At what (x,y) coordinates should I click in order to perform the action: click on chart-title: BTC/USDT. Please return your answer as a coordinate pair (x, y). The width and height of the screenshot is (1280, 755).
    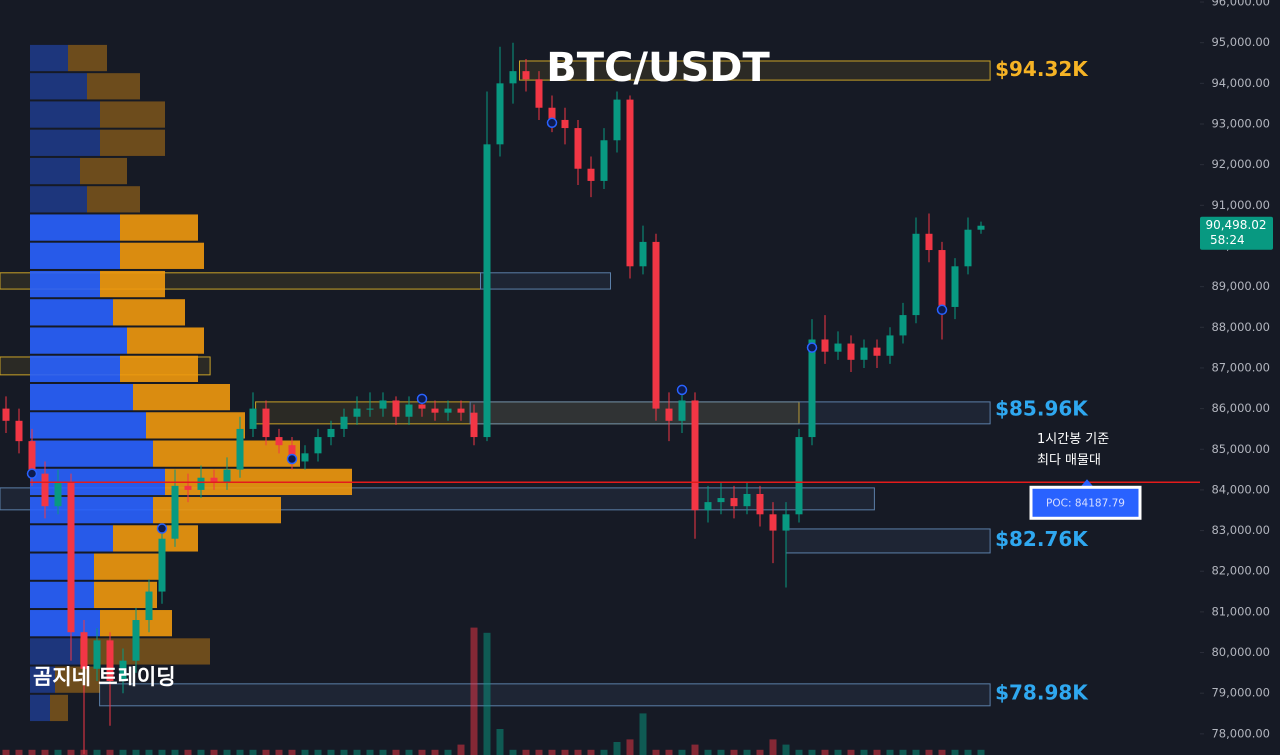
    Looking at the image, I should click on (658, 68).